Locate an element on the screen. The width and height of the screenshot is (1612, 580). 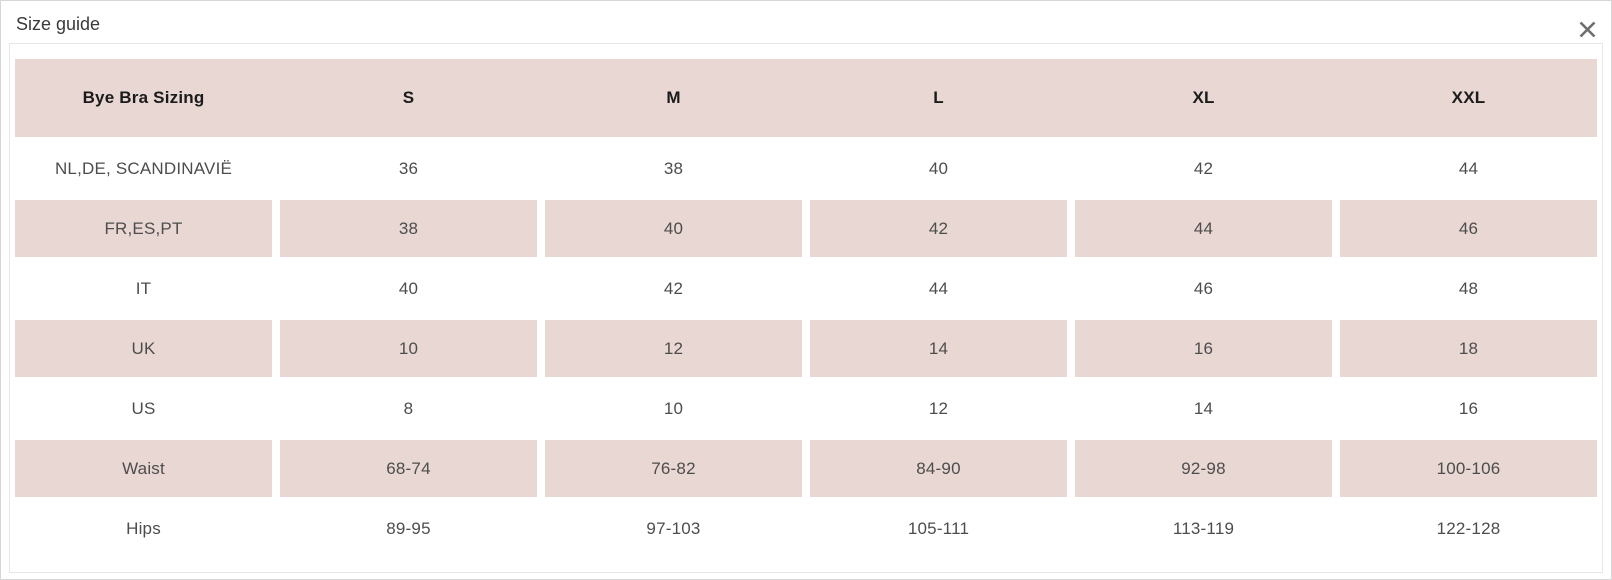
header-cell-xxl: XXL is located at coordinates (1468, 97).